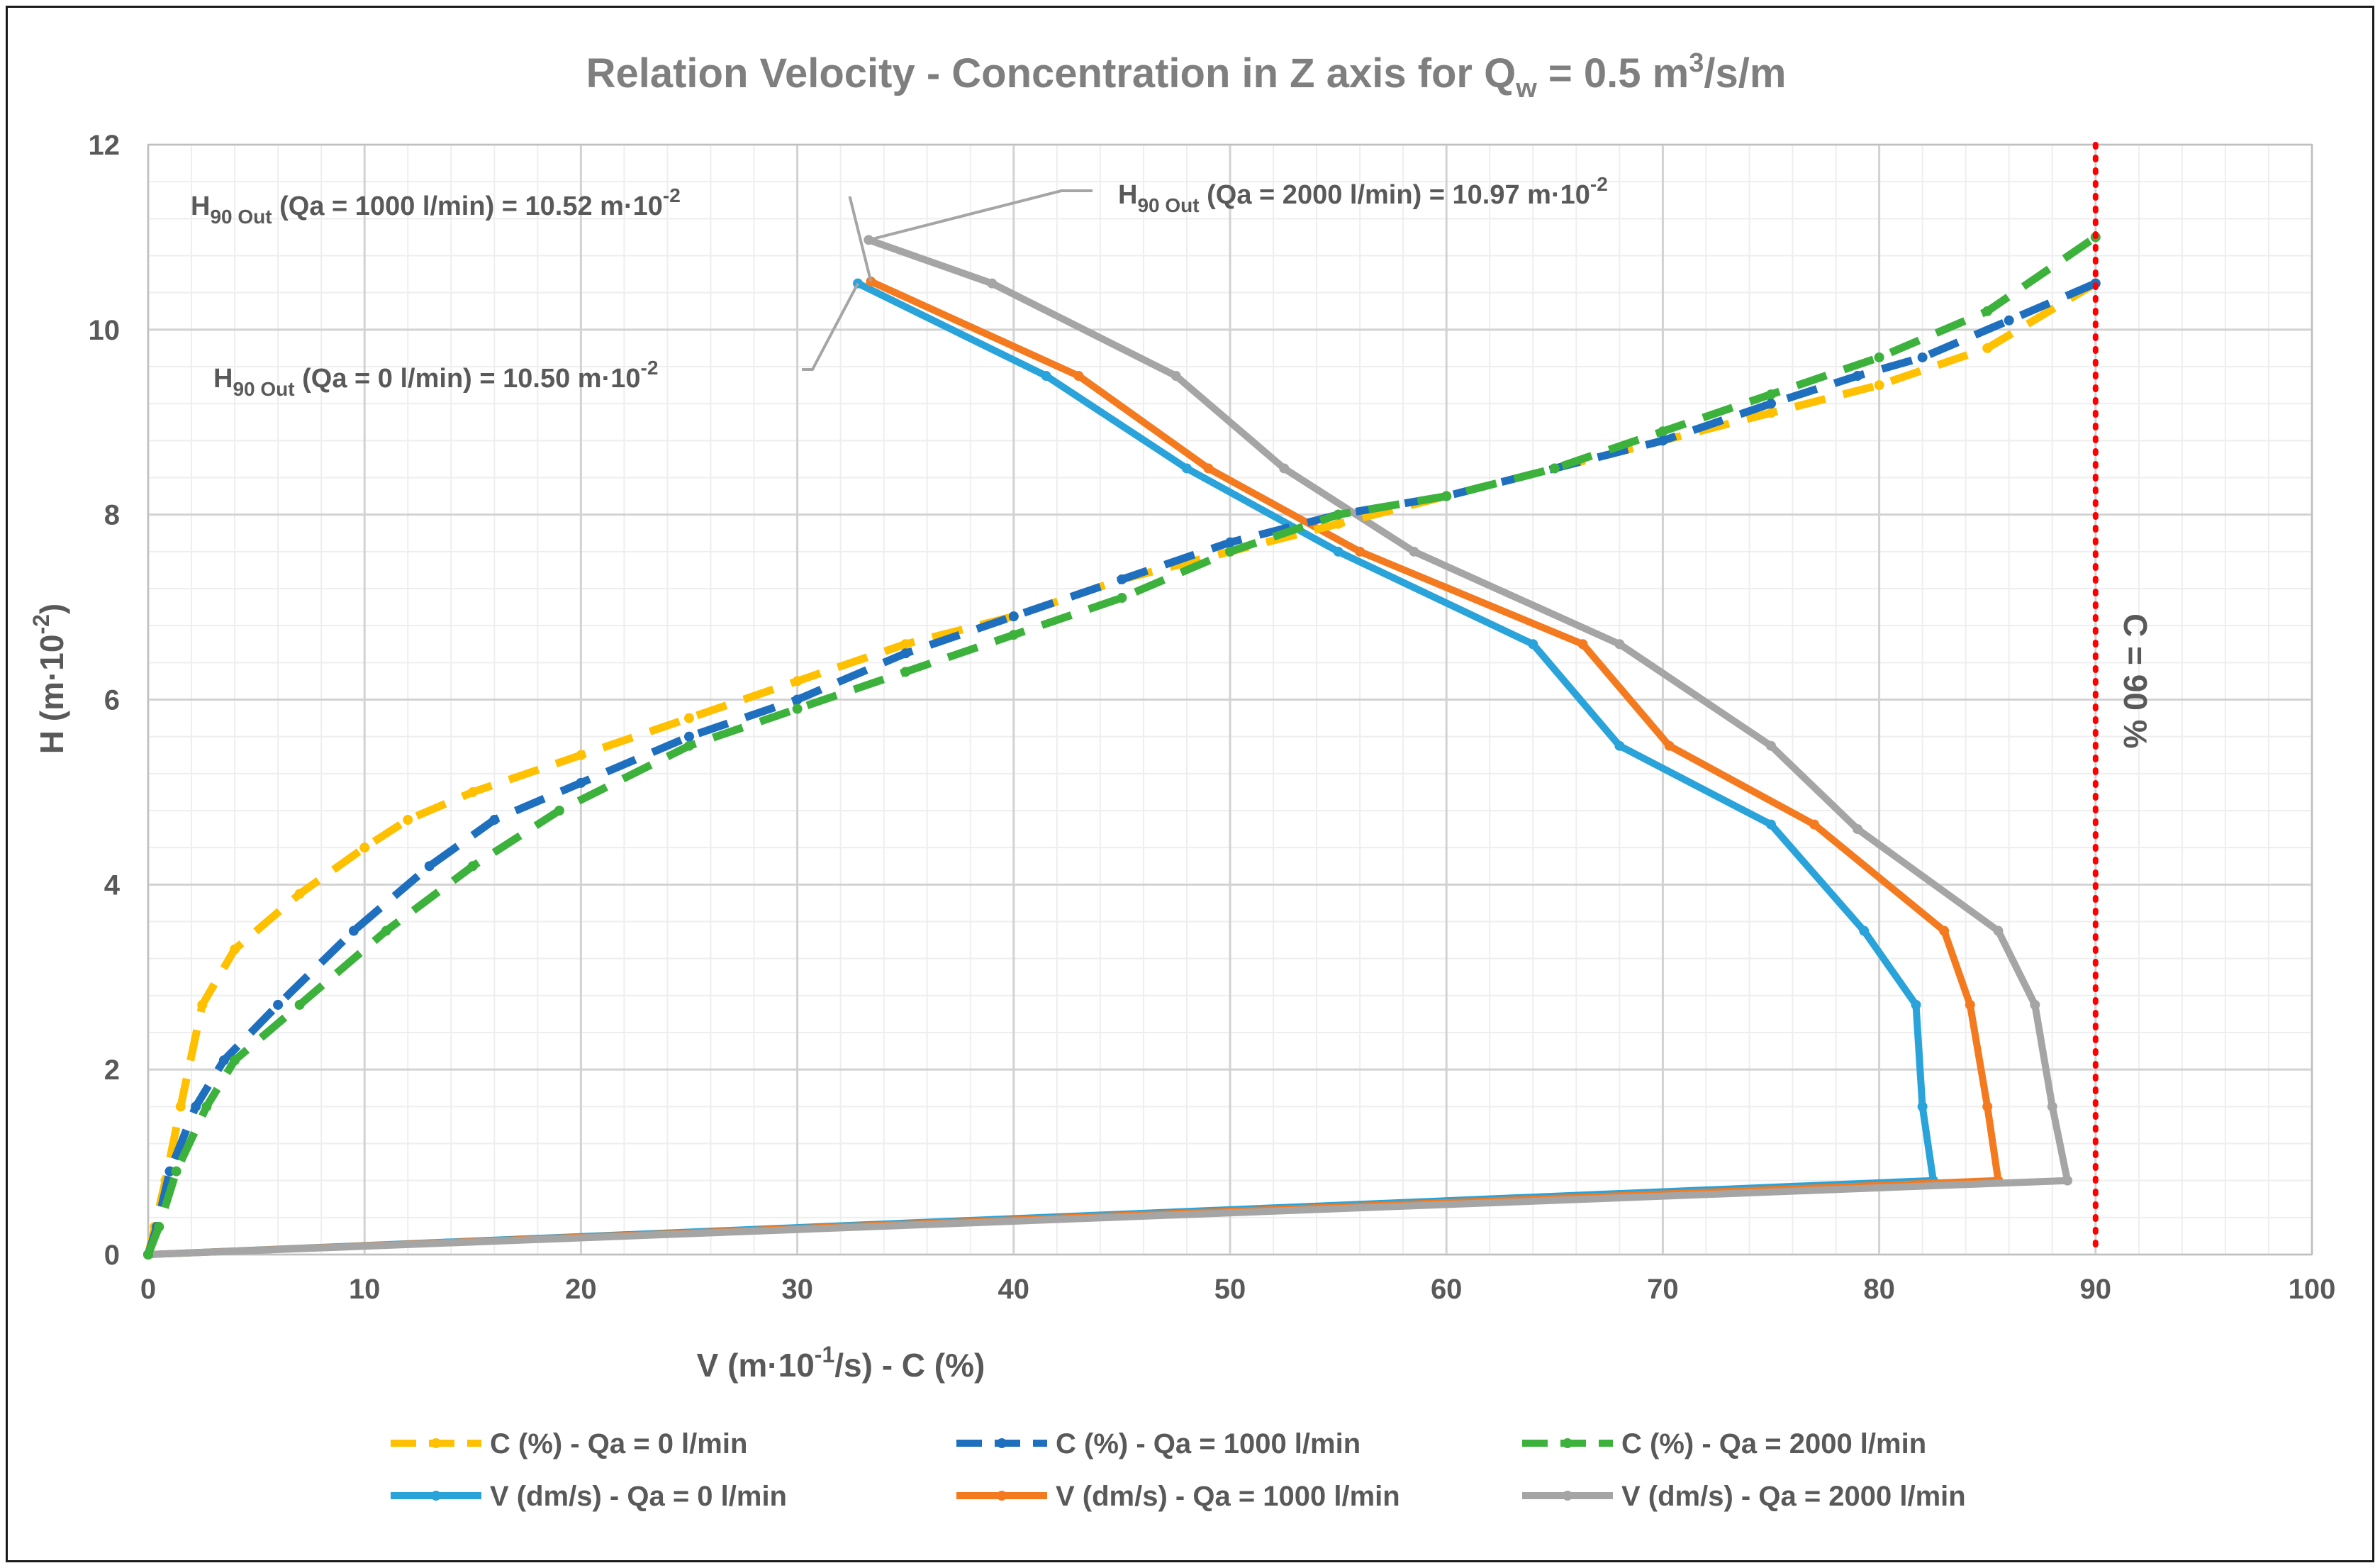 The height and width of the screenshot is (1568, 2380). I want to click on annotation-sub: 90 Out, so click(263, 389).